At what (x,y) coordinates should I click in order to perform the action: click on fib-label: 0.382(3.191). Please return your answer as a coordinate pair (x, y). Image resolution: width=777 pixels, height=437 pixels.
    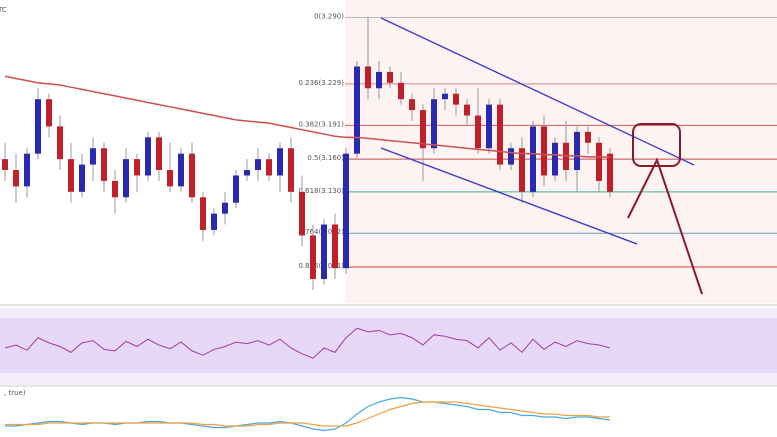
    Looking at the image, I should click on (321, 124).